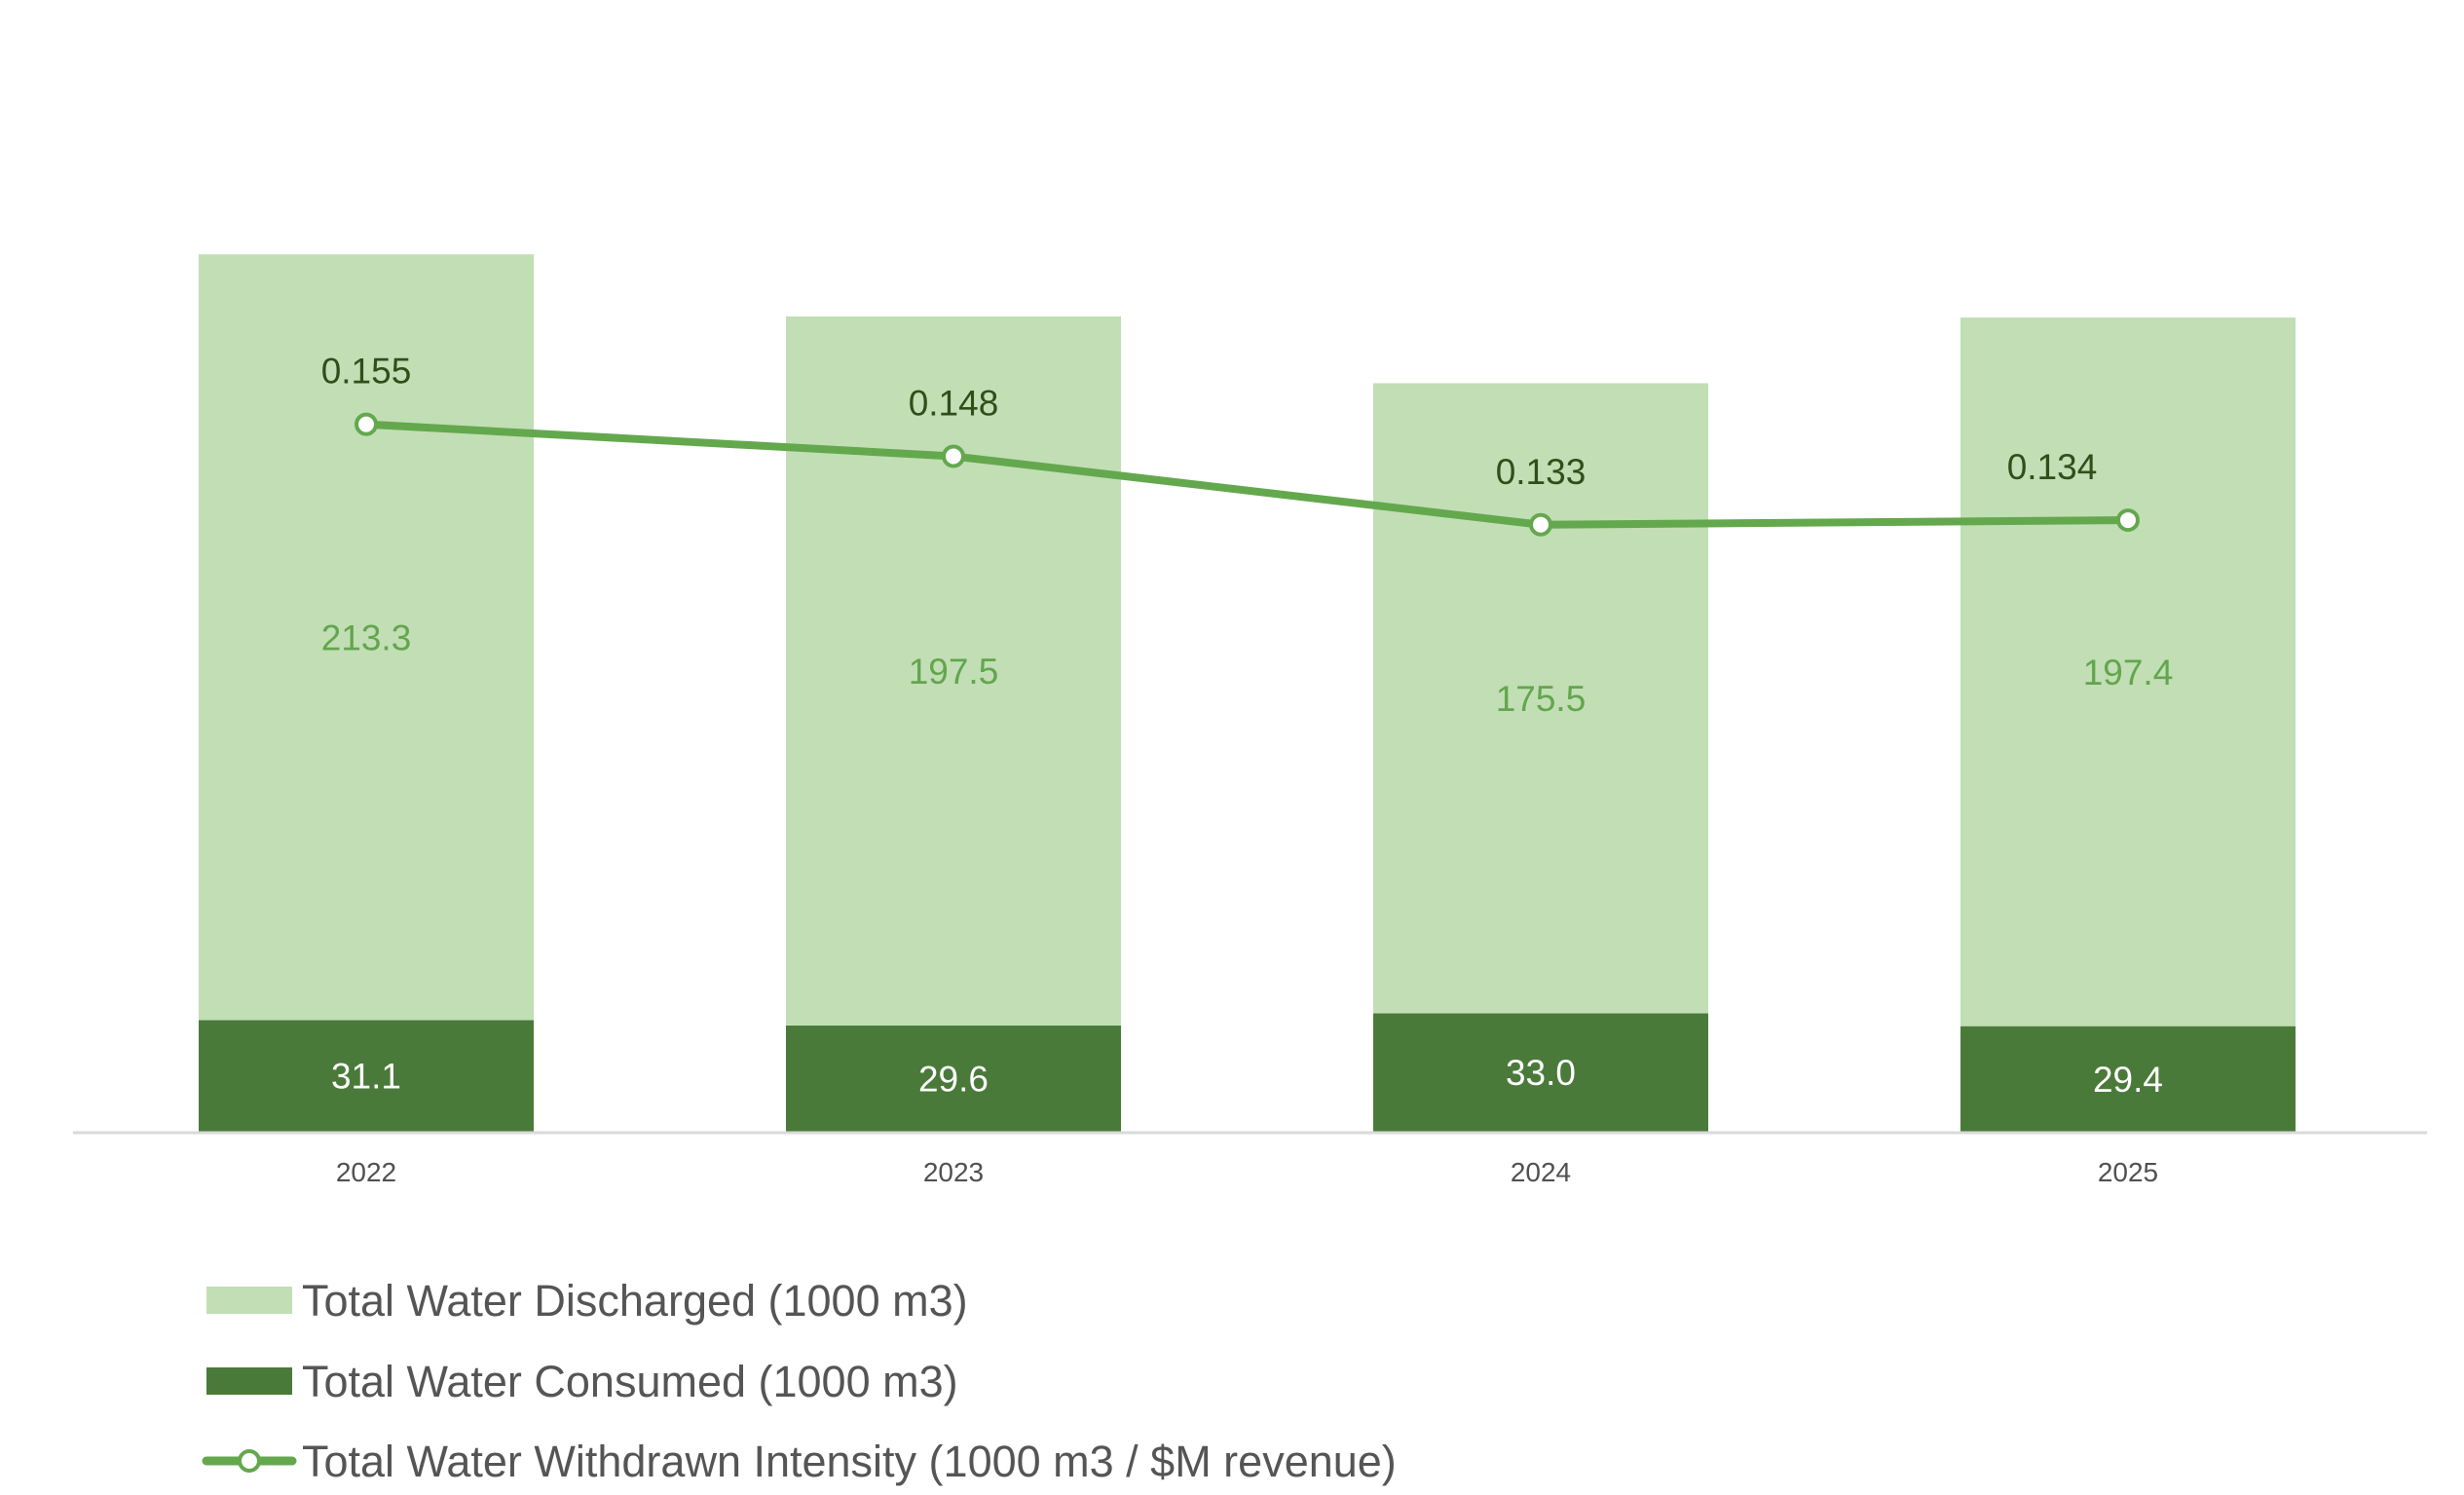  I want to click on label-discharged-2024: 175.5, so click(1541, 699).